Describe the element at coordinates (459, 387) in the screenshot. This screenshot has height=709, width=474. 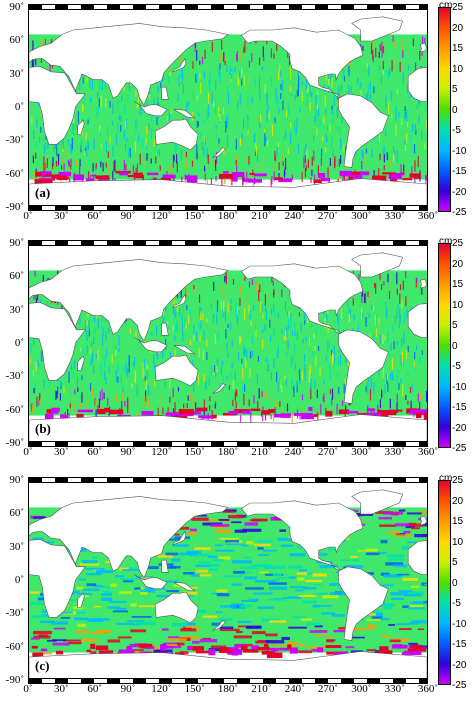
I see `colorbar-tick-label: -10` at that location.